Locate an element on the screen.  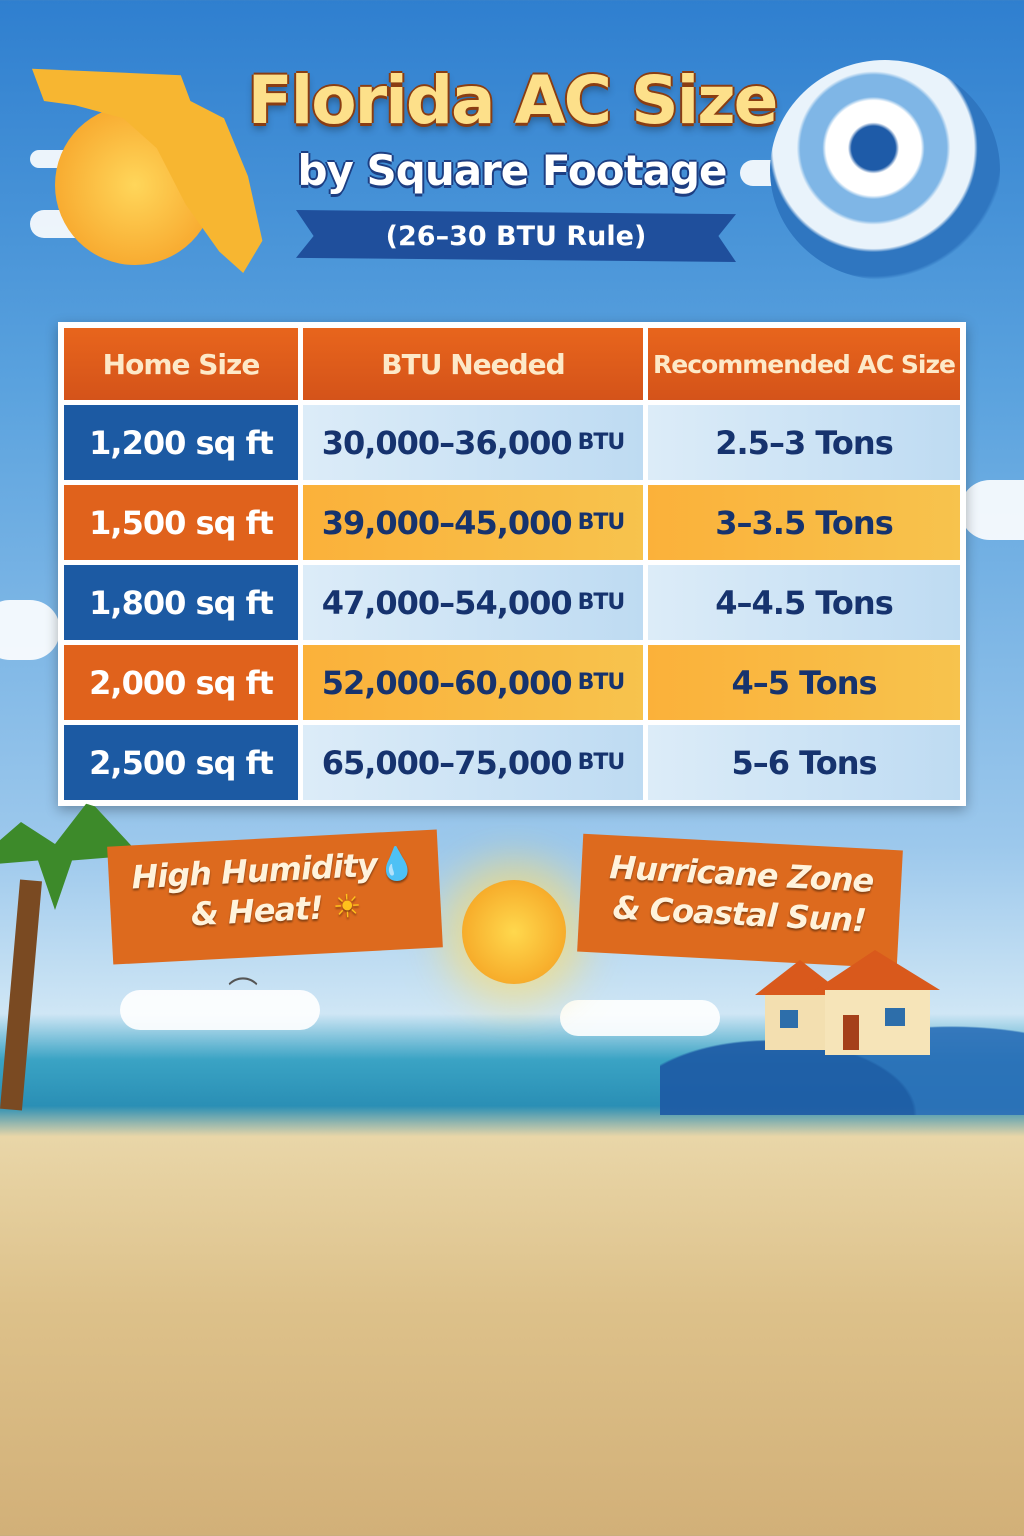
seagull-icon: ⌒ is located at coordinates (243, 993).